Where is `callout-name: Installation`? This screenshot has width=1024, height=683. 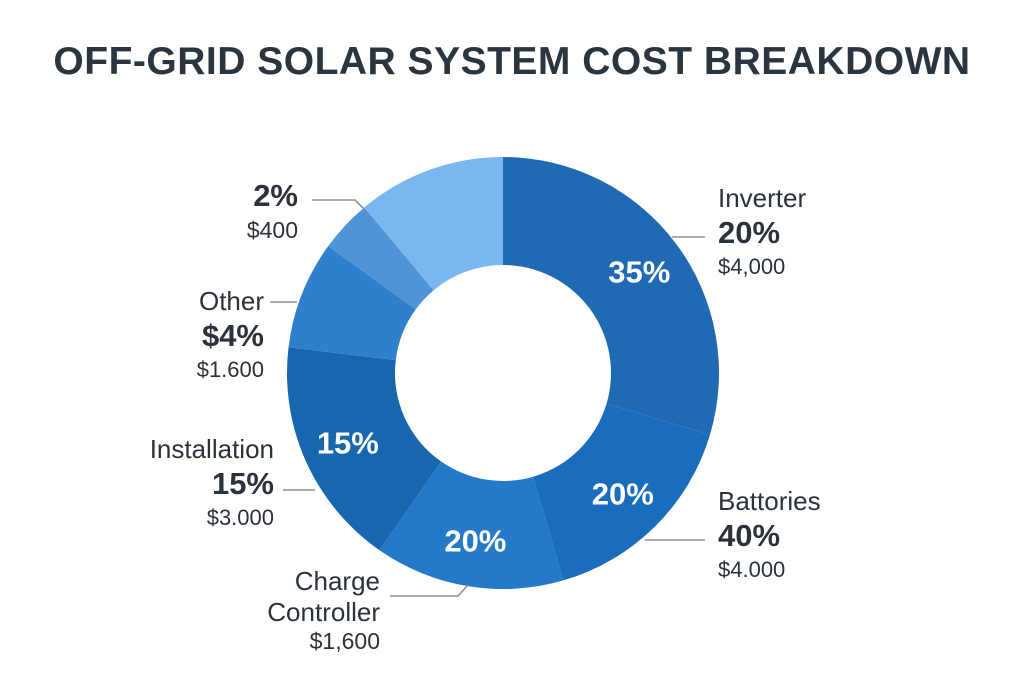
callout-name: Installation is located at coordinates (211, 449).